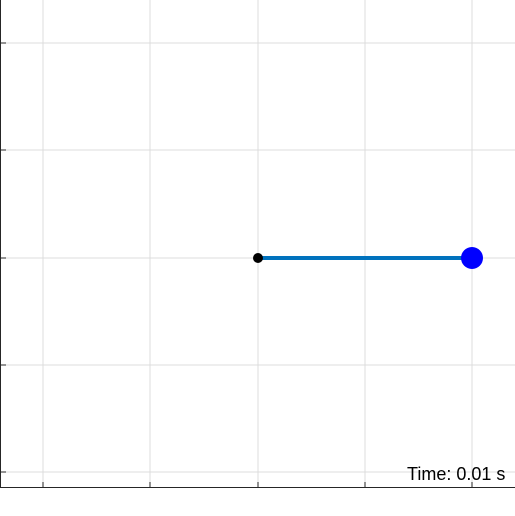 Image resolution: width=515 pixels, height=516 pixels. I want to click on pendulum-bob, so click(472, 258).